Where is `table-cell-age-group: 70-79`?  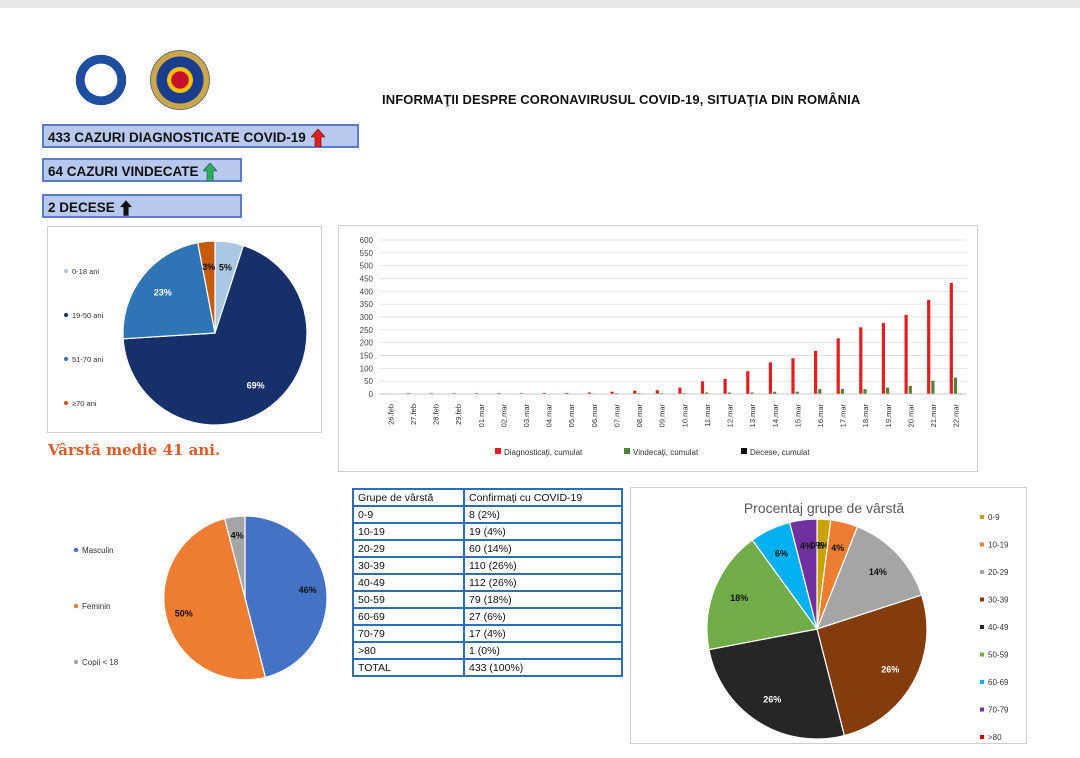
table-cell-age-group: 70-79 is located at coordinates (408, 633).